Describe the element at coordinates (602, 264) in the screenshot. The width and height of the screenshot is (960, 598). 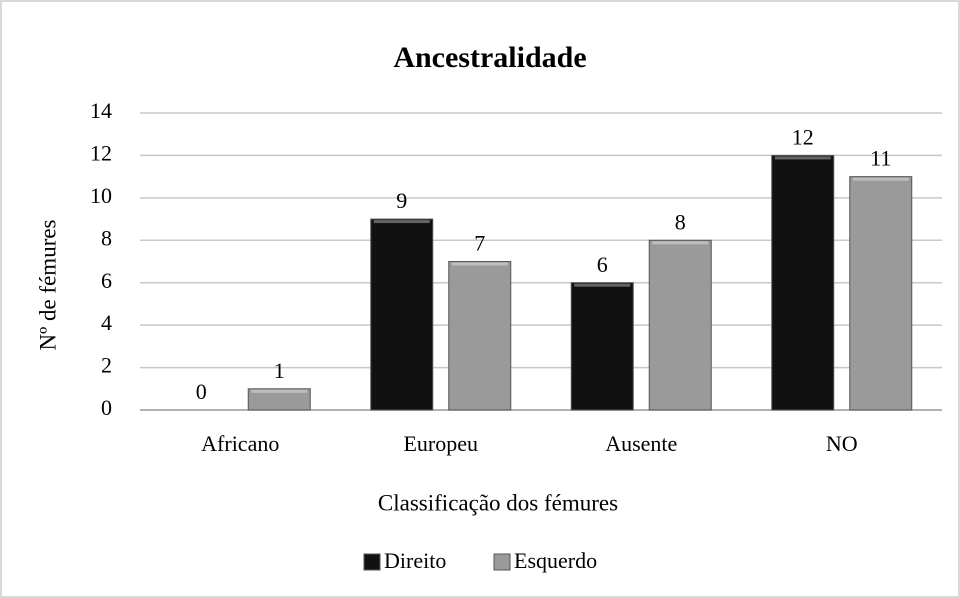
I see `data-label: 6` at that location.